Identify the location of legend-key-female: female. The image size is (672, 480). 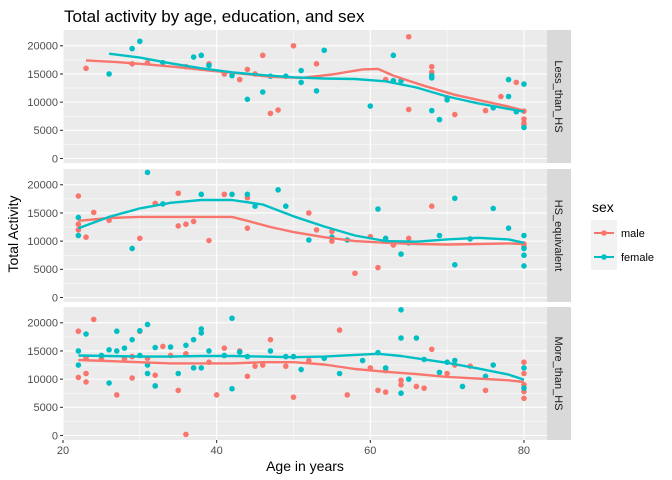
(622, 257).